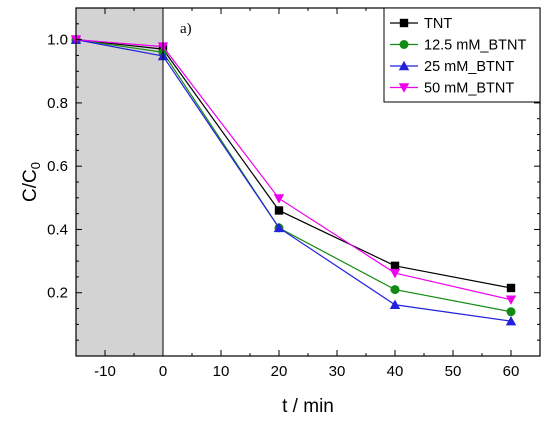  What do you see at coordinates (221, 371) in the screenshot?
I see `x-tick-label: 10` at bounding box center [221, 371].